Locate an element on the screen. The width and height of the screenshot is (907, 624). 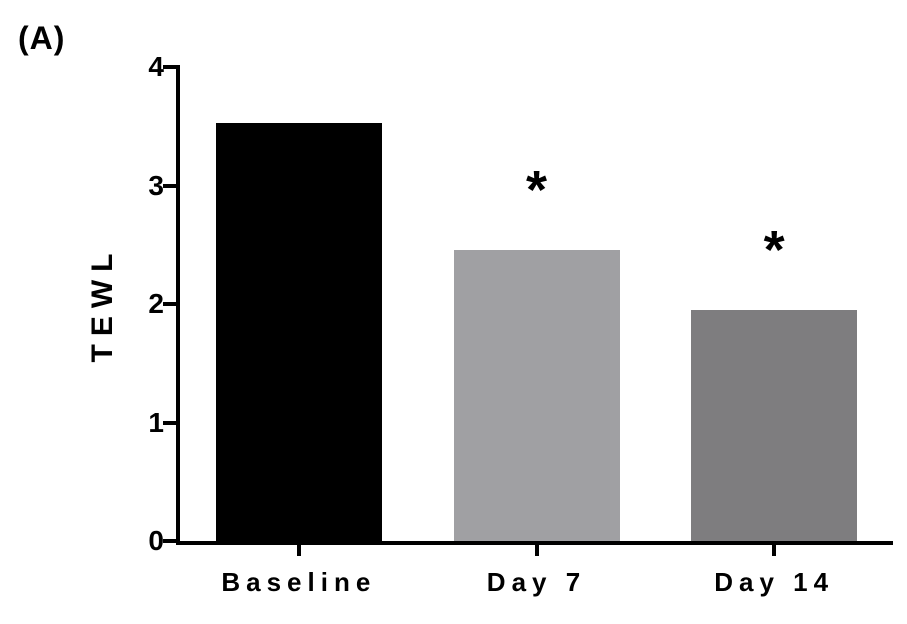
x-axis-label-day7: Day 7 is located at coordinates (536, 582).